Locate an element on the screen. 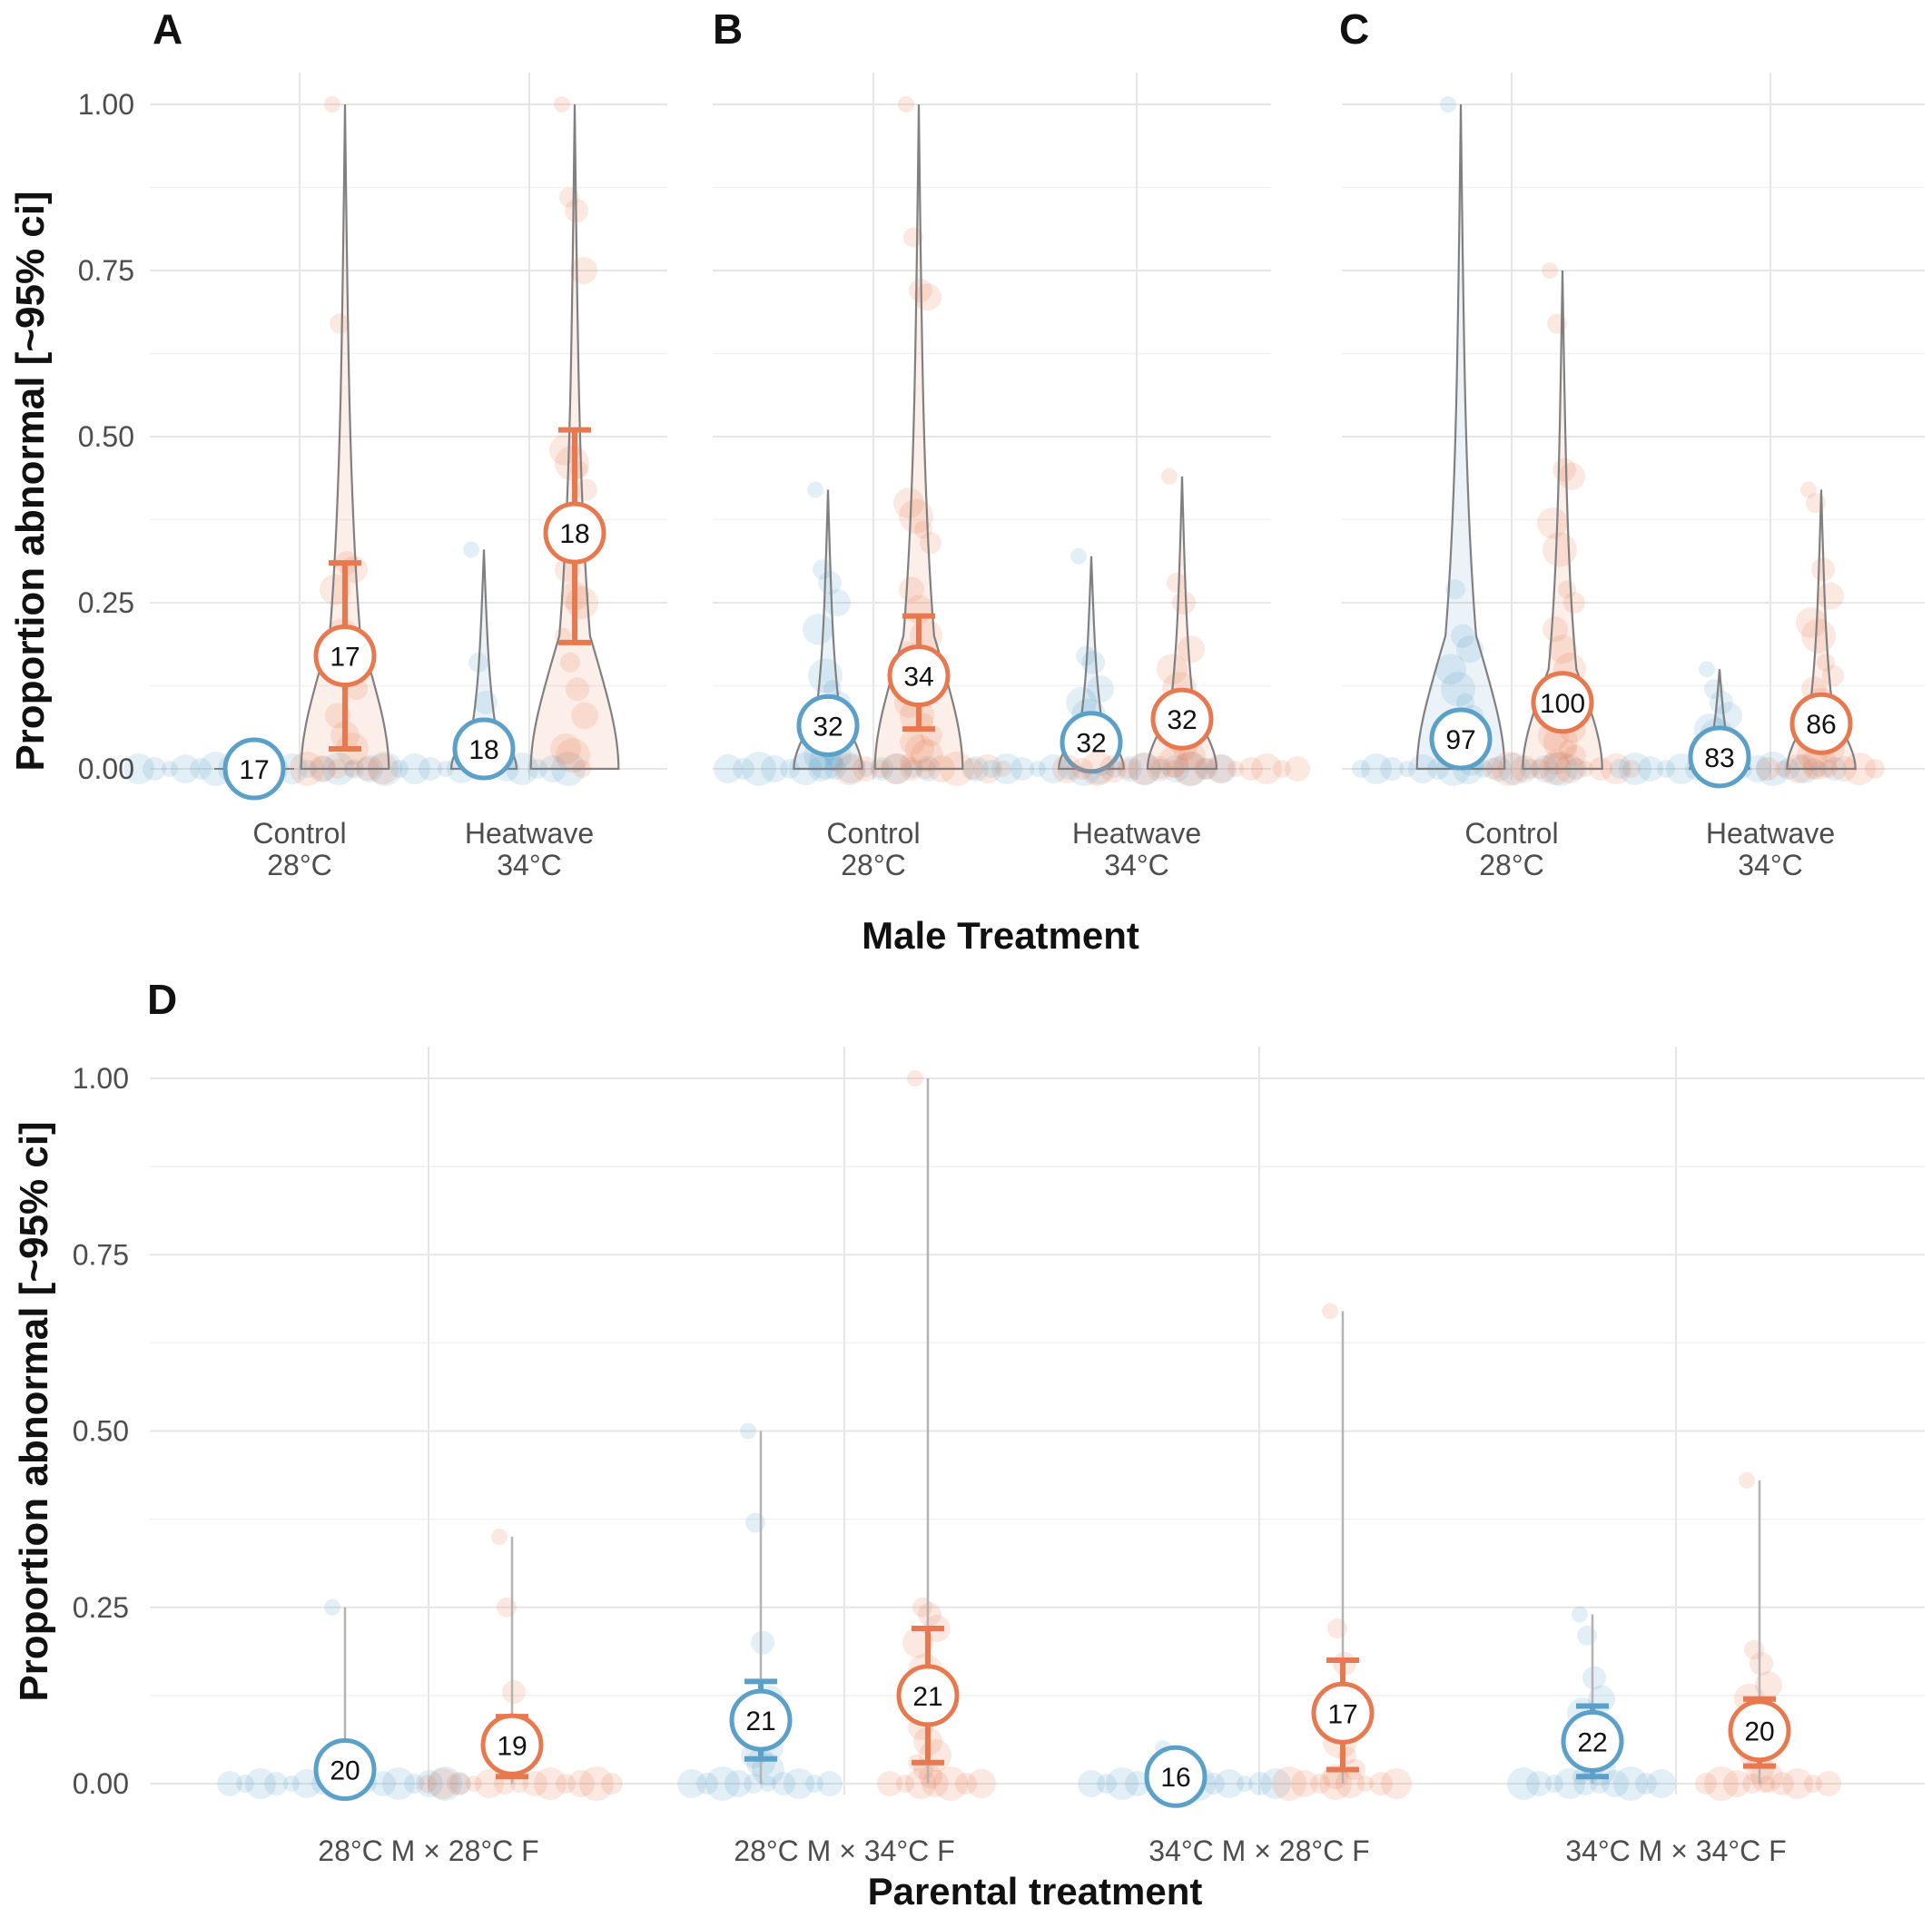 This screenshot has width=1932, height=1918. y-tick-label: 0.75 is located at coordinates (101, 1255).